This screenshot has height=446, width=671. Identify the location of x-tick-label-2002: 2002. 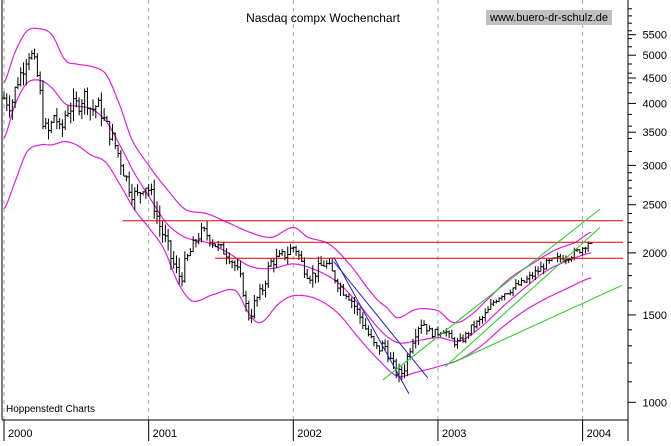
(309, 434).